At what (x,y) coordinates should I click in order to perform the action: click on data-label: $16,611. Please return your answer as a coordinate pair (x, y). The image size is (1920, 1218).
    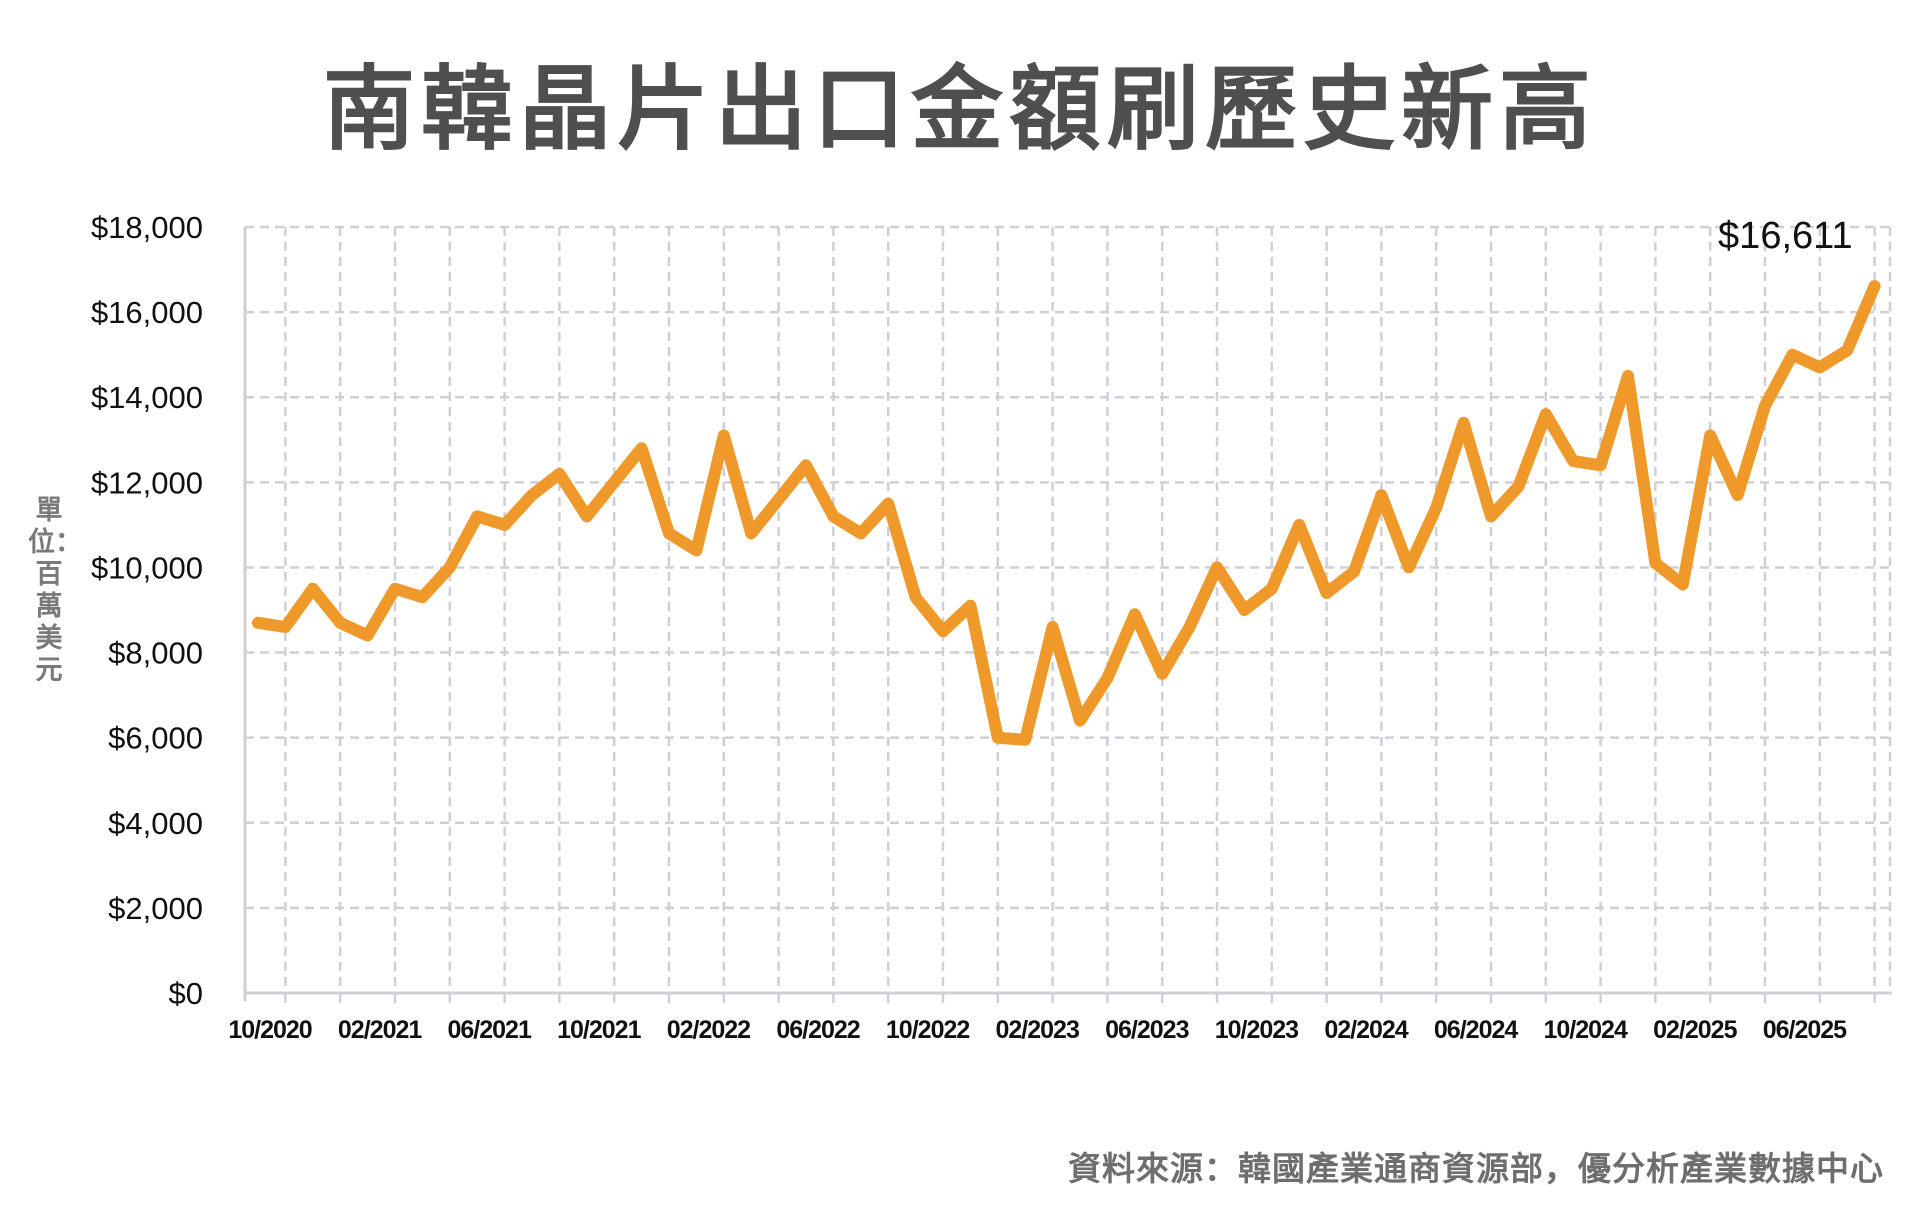
    Looking at the image, I should click on (1785, 236).